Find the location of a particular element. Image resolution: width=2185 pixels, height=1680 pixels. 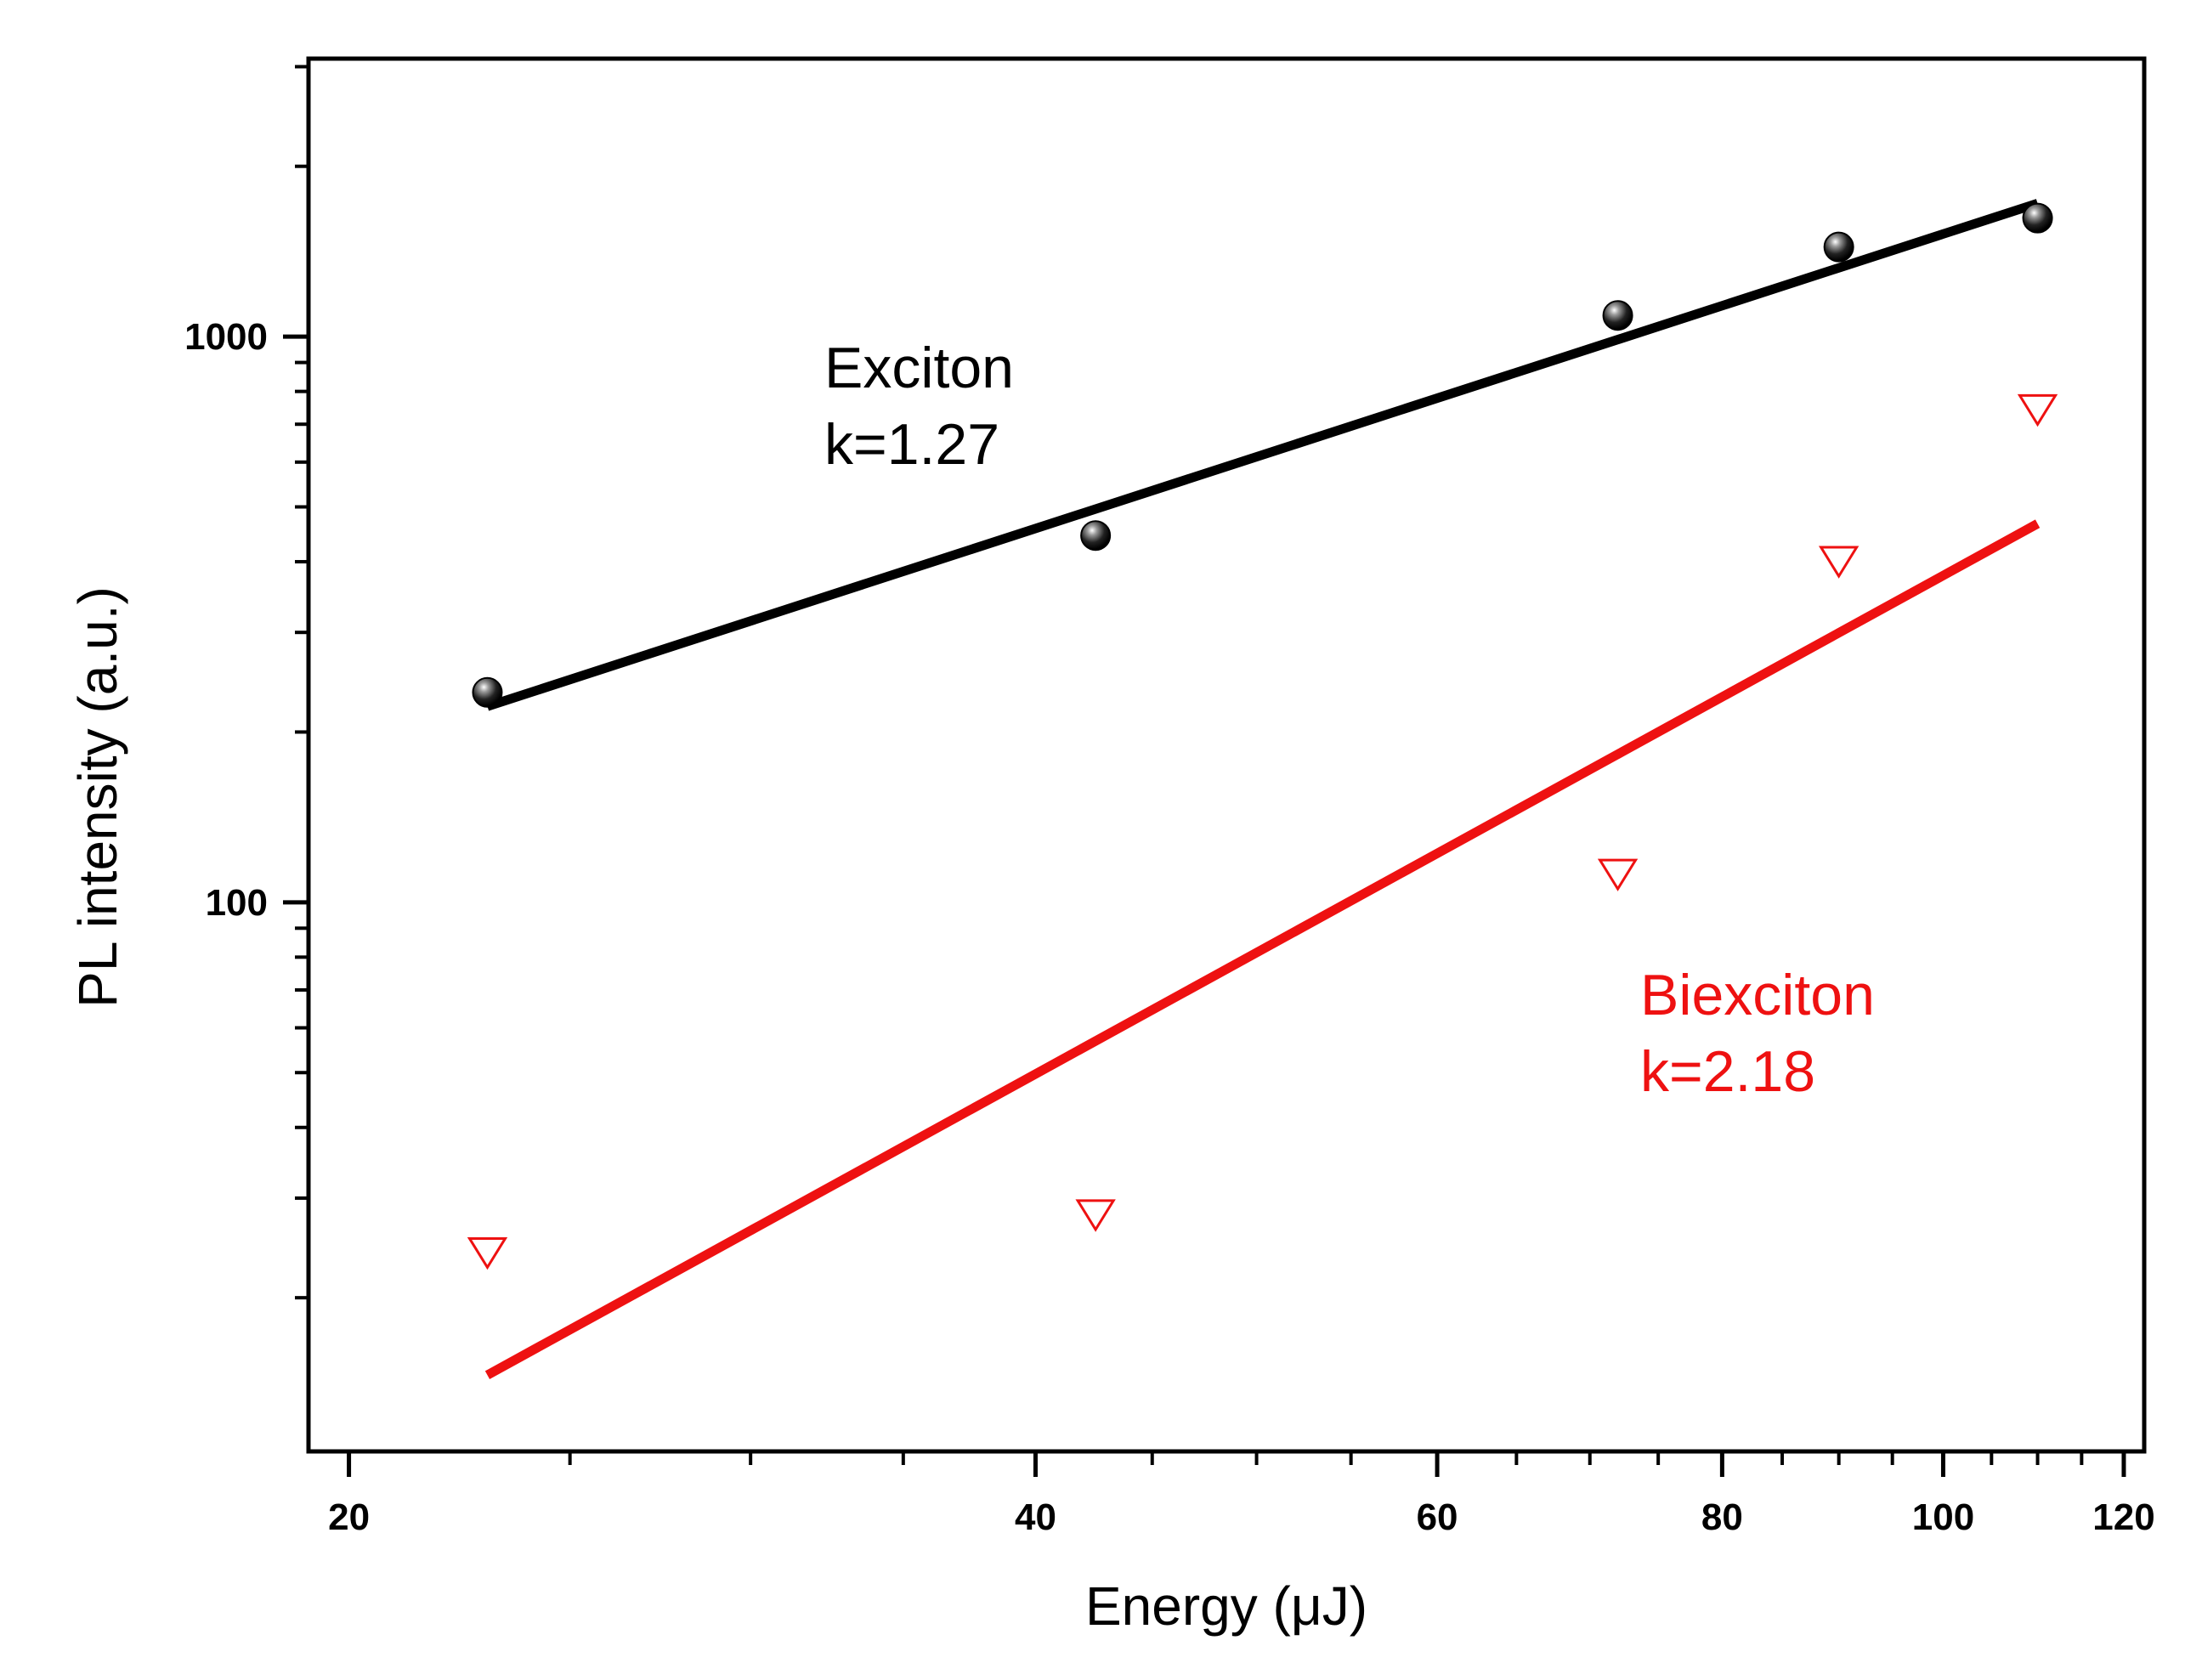

exciton-annotation-name: Exciton is located at coordinates (919, 368).